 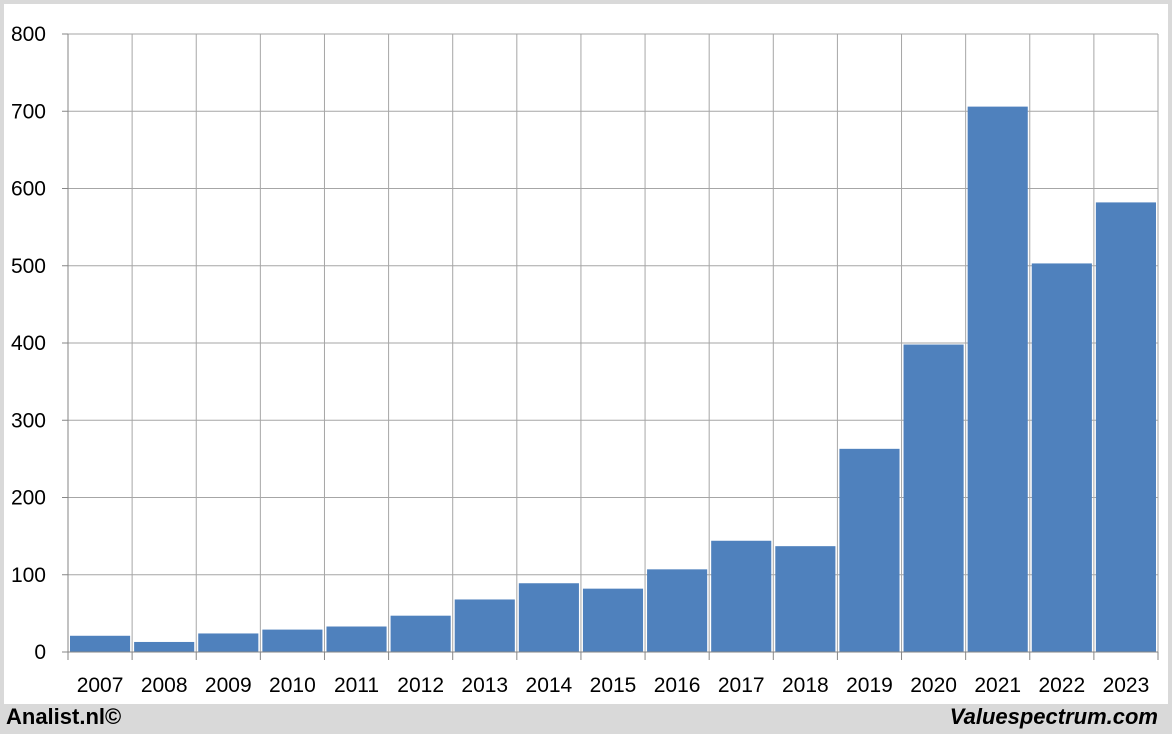 I want to click on y-tick-label: 0, so click(x=40, y=652).